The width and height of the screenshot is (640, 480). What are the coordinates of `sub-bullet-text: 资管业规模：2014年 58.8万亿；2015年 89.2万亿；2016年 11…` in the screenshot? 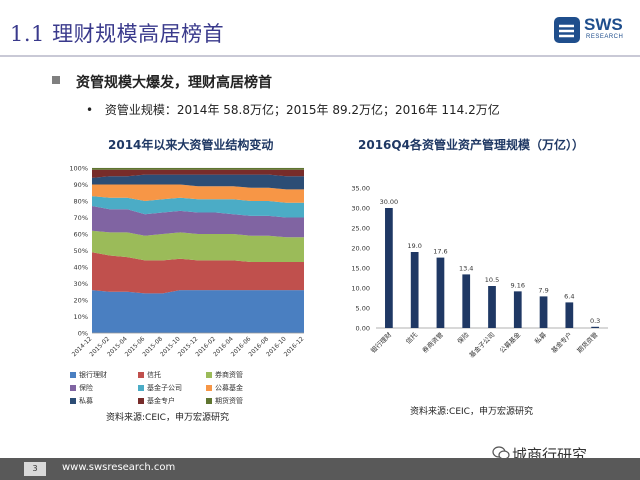 It's located at (302, 110).